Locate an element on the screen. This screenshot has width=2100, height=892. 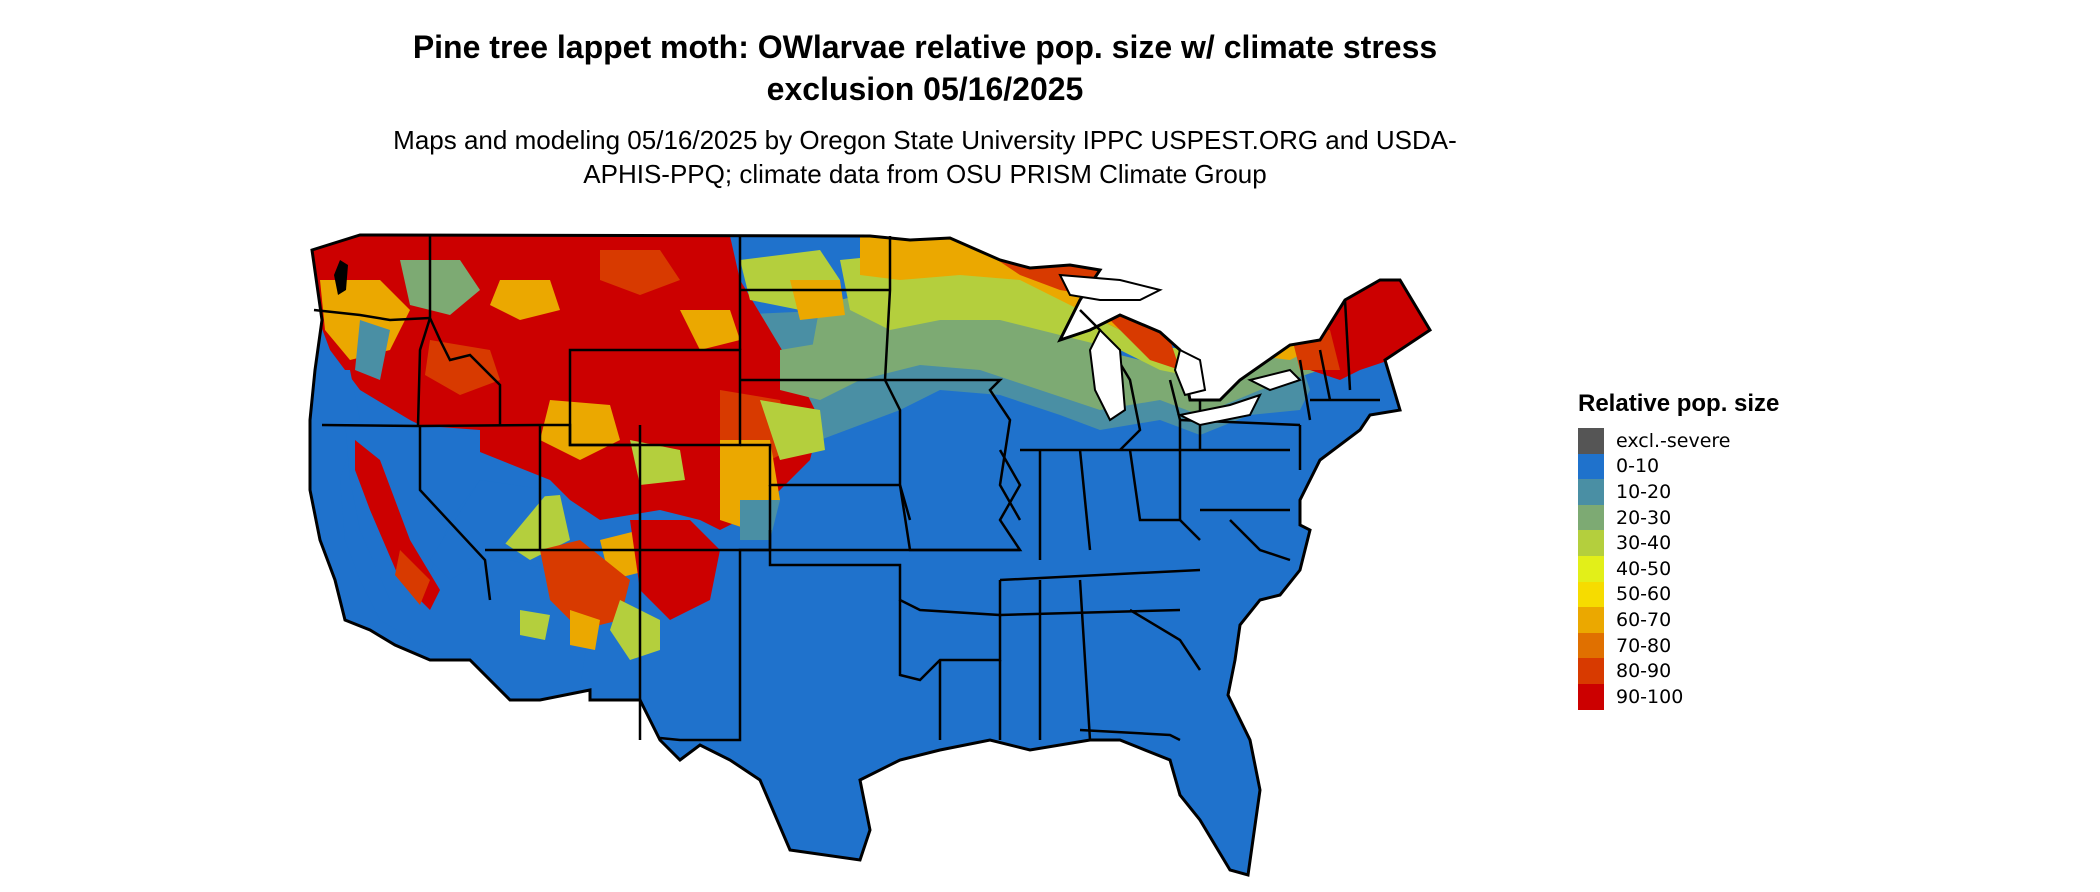
legend-item: 60-70 is located at coordinates (1678, 620).